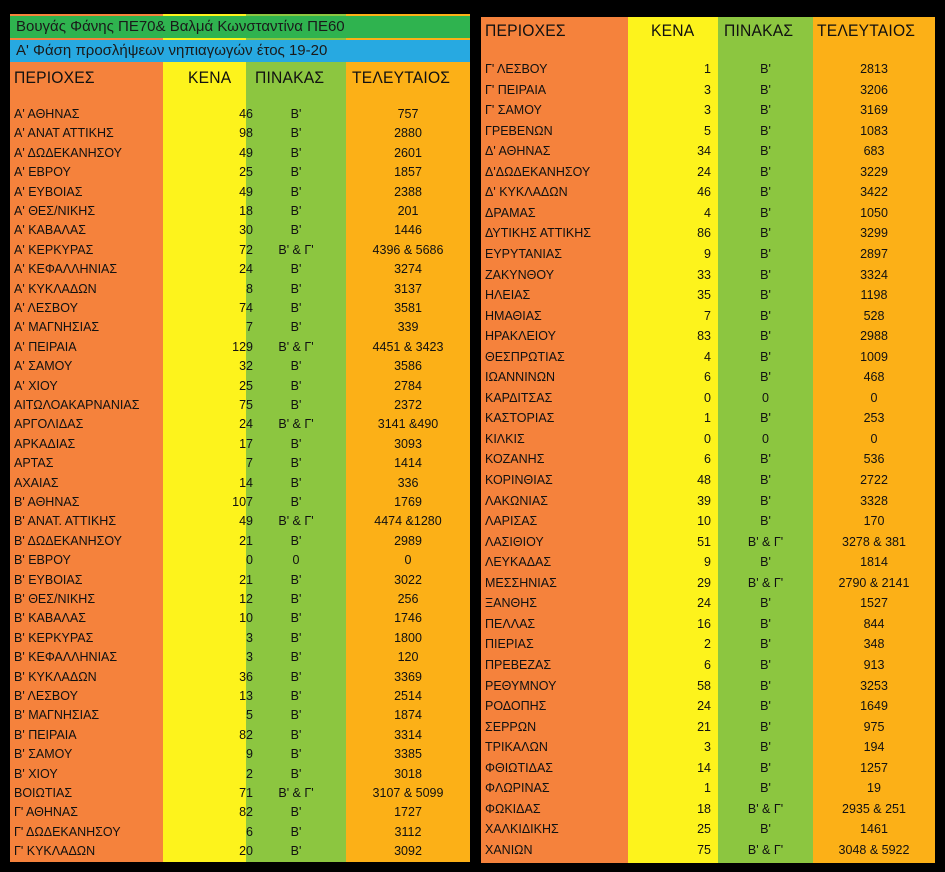 This screenshot has width=945, height=872. Describe the element at coordinates (408, 152) in the screenshot. I see `teleutaios-cell: 2601` at that location.